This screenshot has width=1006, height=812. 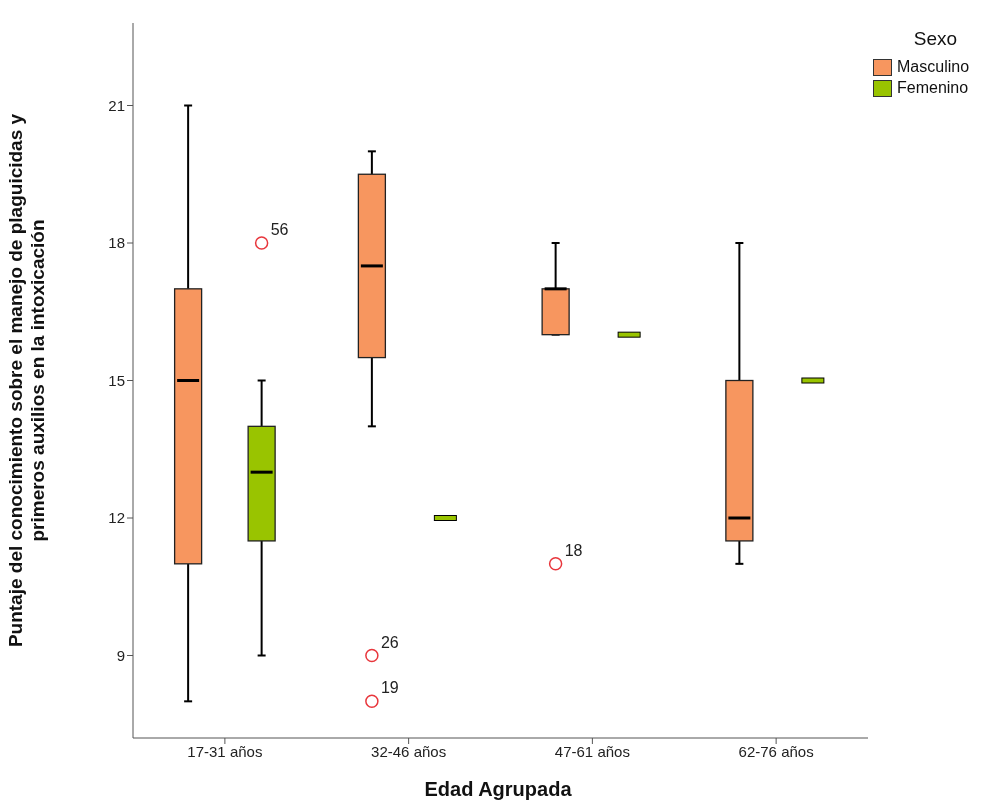 I want to click on y-tick-label: 9, so click(x=120, y=655).